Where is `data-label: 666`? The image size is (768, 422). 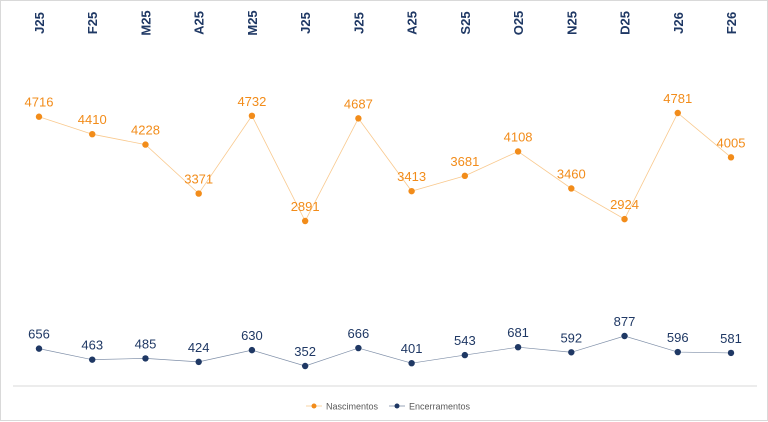 data-label: 666 is located at coordinates (359, 333).